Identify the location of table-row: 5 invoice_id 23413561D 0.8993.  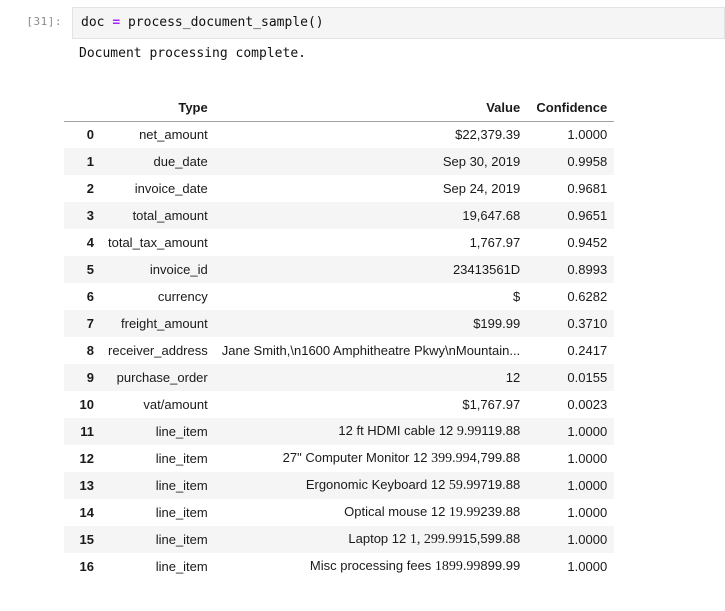
(339, 269).